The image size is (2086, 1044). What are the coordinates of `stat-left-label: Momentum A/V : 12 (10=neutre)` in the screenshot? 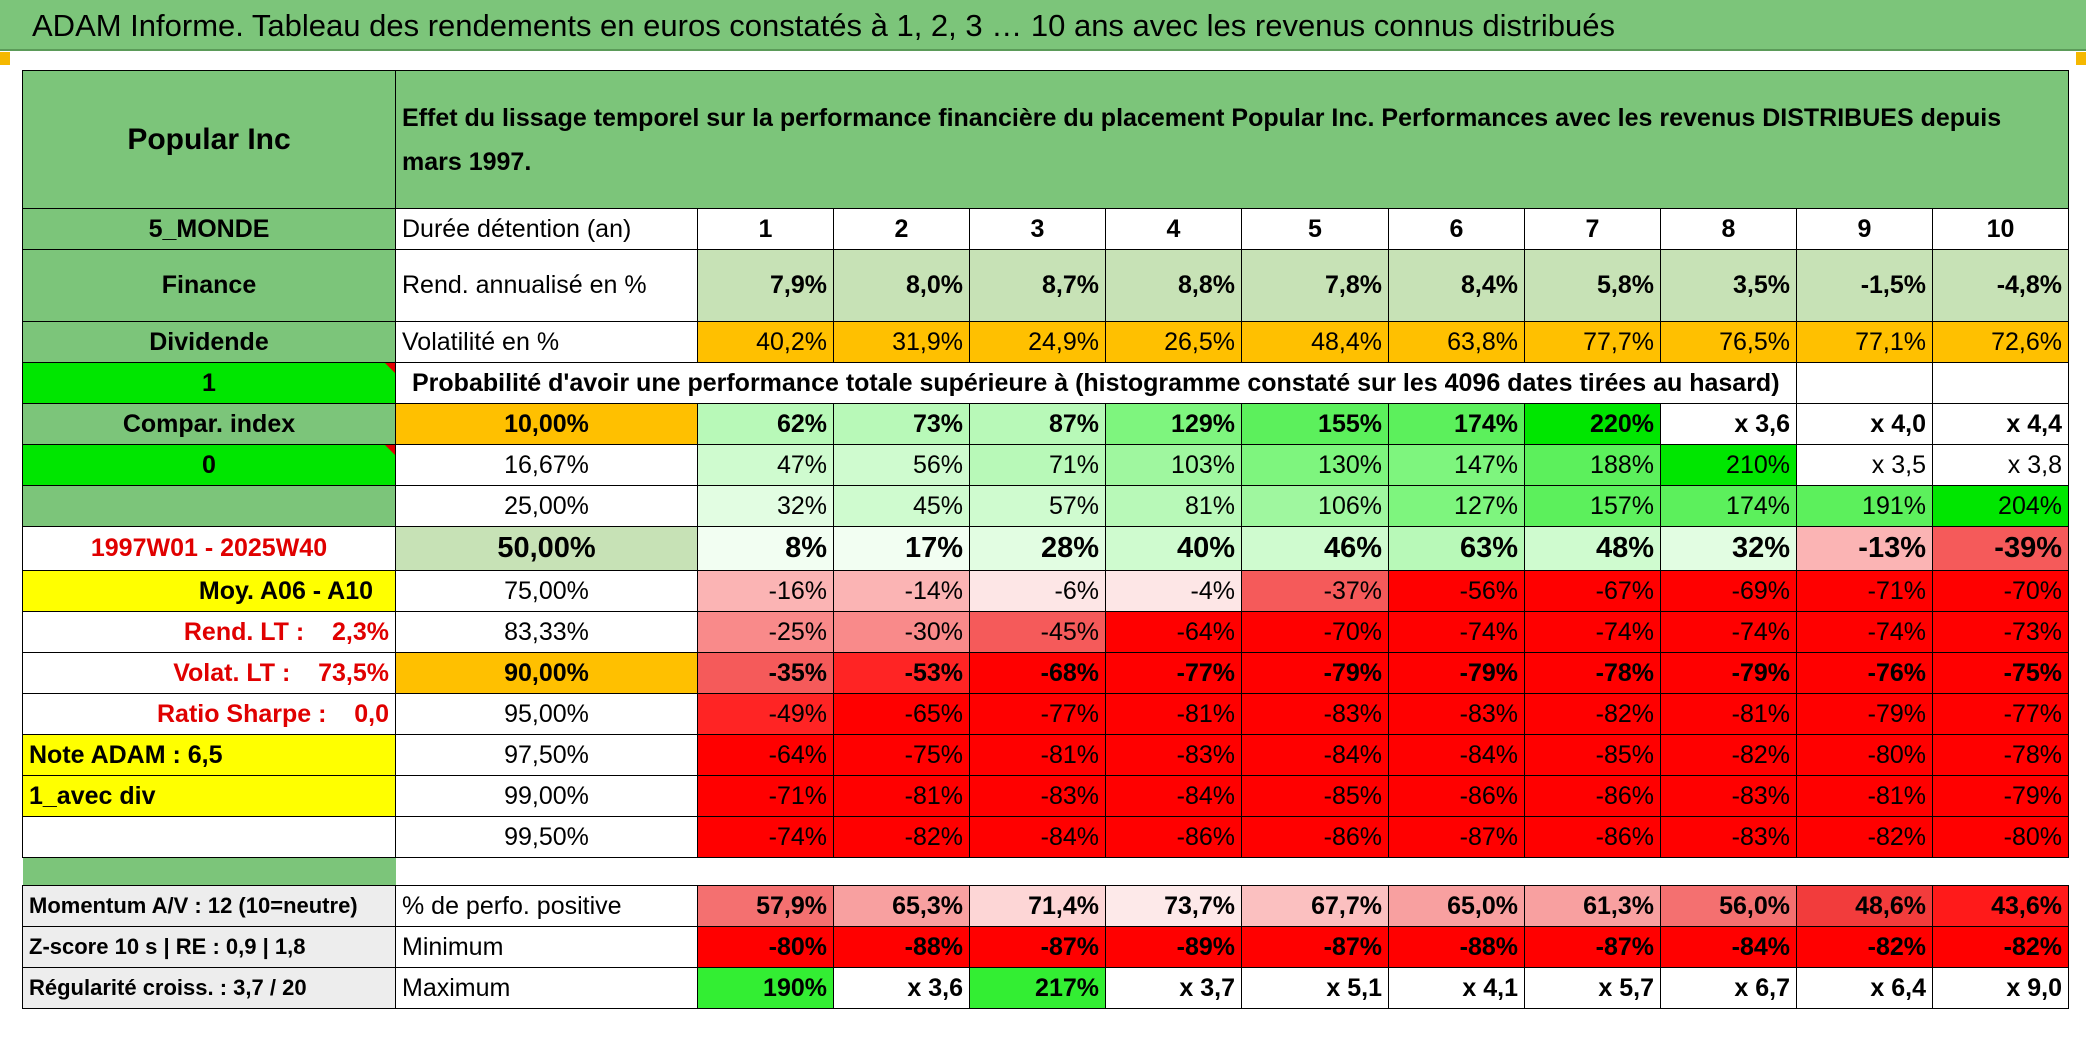 It's located at (209, 906).